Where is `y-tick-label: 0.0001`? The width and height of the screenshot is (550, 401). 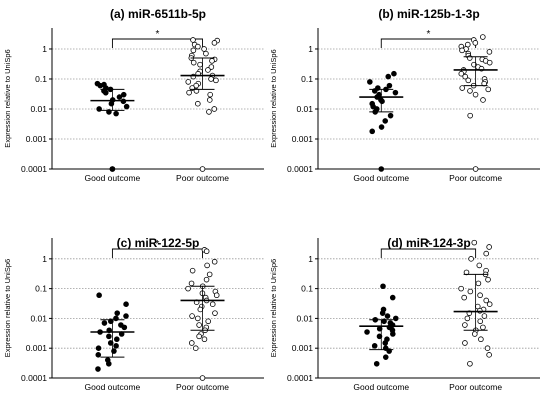
y-tick-label: 0.0001 is located at coordinates (34, 169).